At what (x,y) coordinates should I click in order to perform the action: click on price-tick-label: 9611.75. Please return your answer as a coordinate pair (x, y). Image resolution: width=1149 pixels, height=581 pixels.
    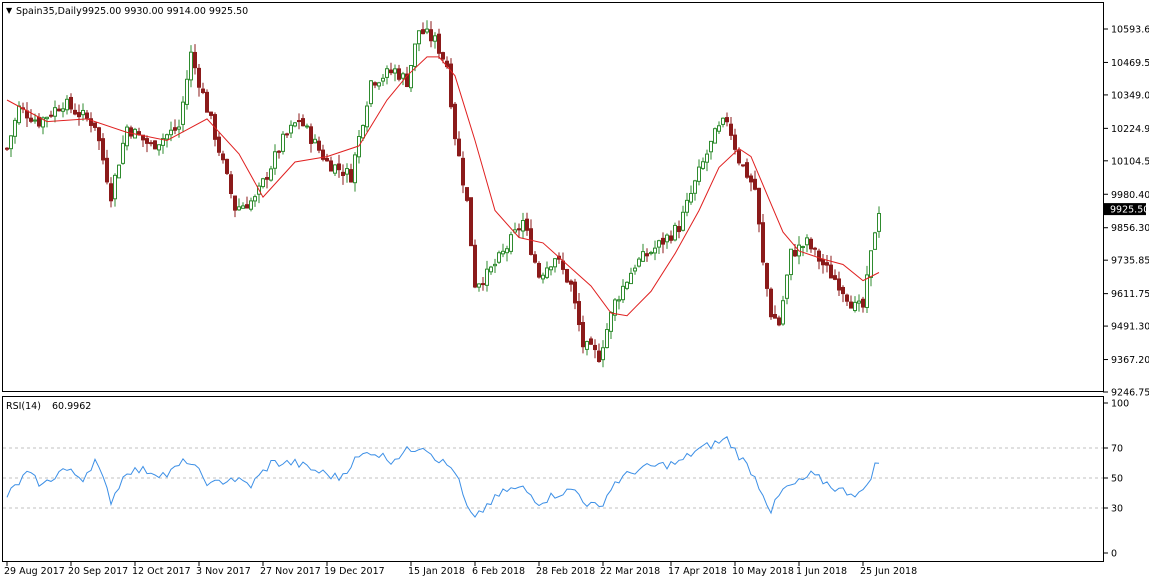
    Looking at the image, I should click on (1130, 294).